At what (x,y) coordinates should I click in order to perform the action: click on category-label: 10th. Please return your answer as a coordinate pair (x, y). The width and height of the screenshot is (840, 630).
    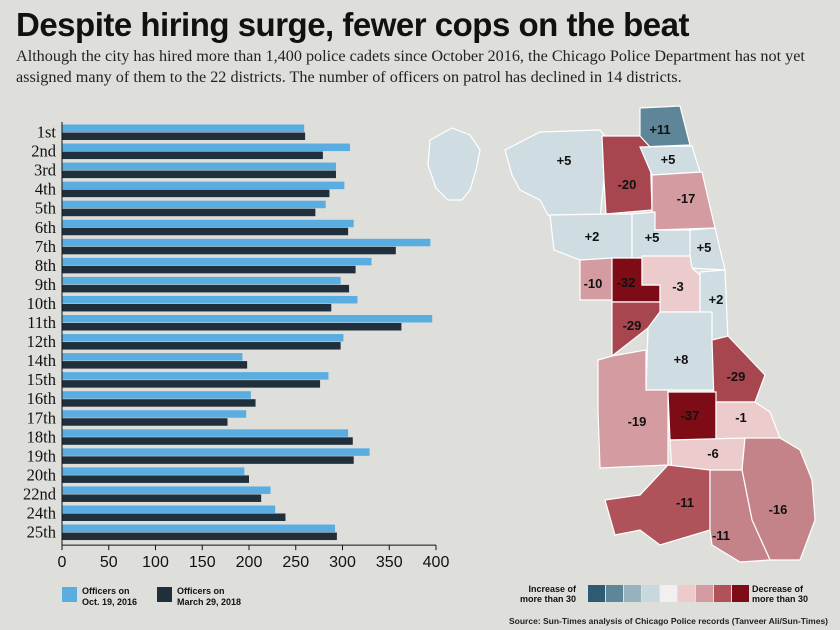
    Looking at the image, I should click on (42, 303).